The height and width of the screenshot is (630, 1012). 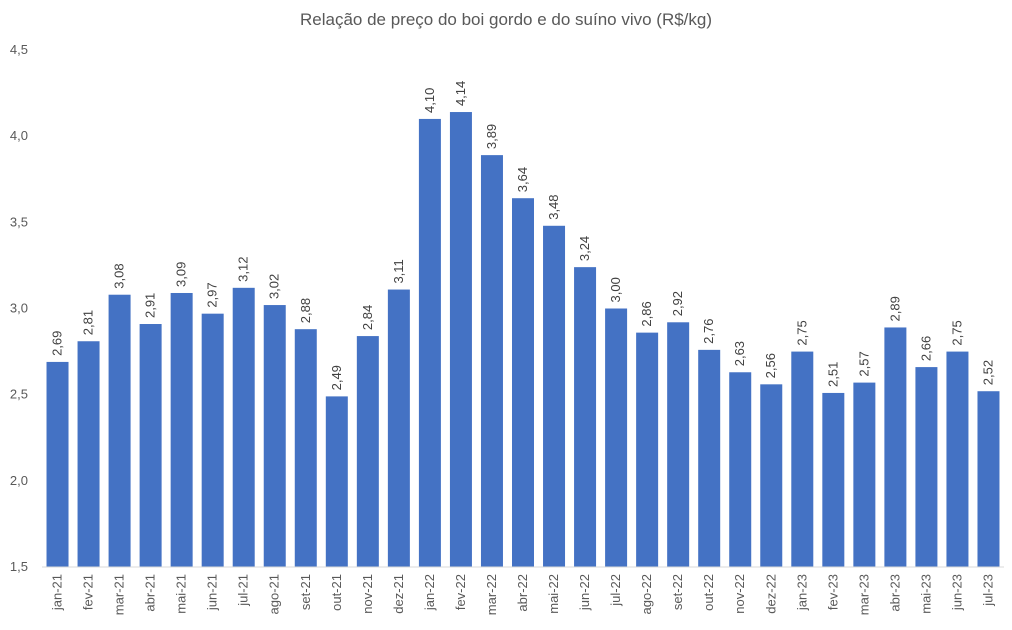 What do you see at coordinates (677, 592) in the screenshot?
I see `x-tick-label: set-22` at bounding box center [677, 592].